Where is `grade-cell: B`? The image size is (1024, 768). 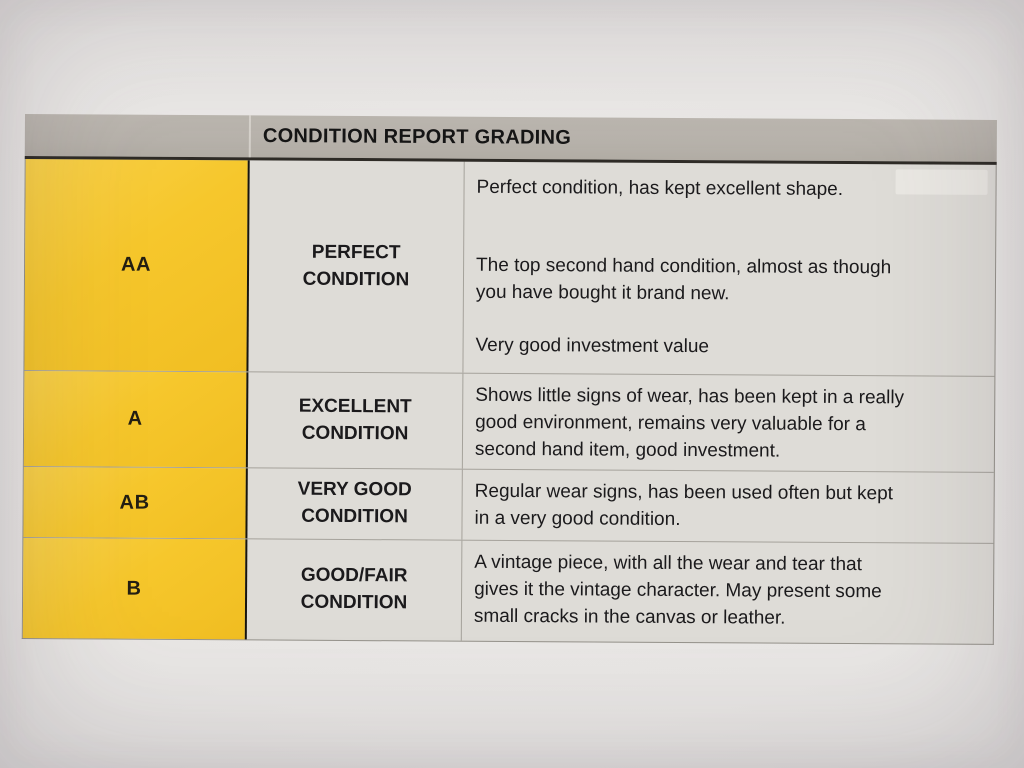 grade-cell: B is located at coordinates (135, 588).